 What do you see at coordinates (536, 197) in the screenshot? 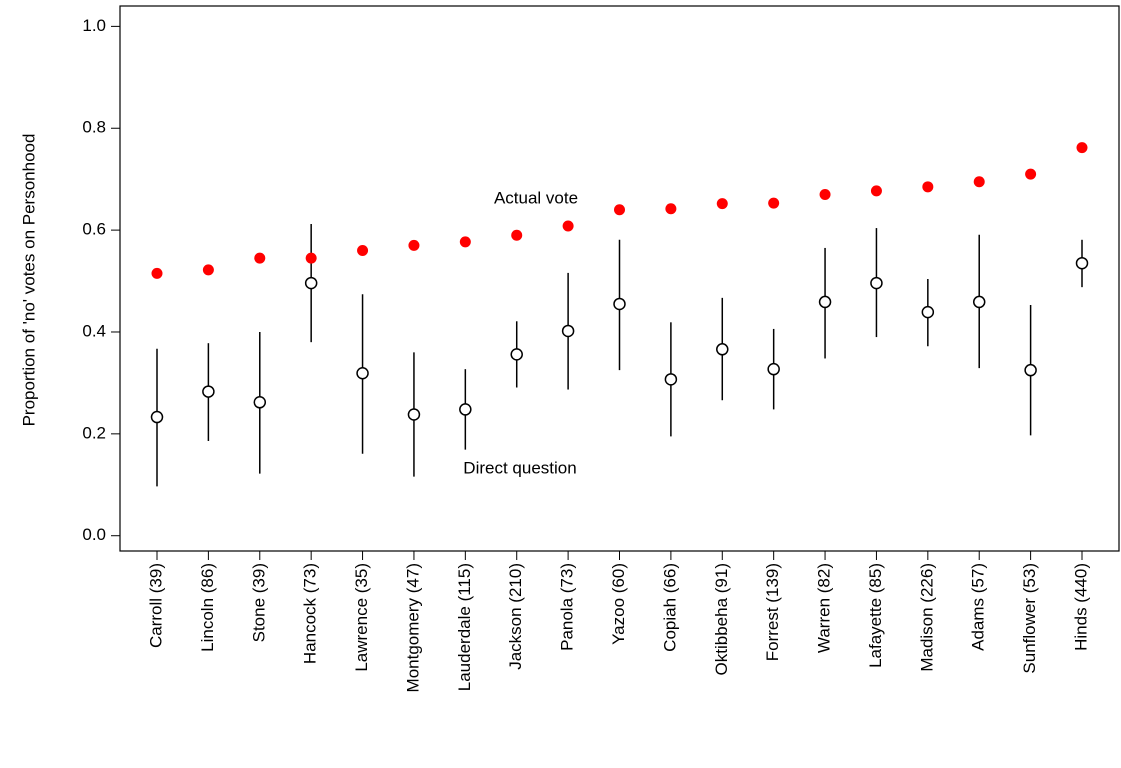
I see `annotation: Actual vote` at bounding box center [536, 197].